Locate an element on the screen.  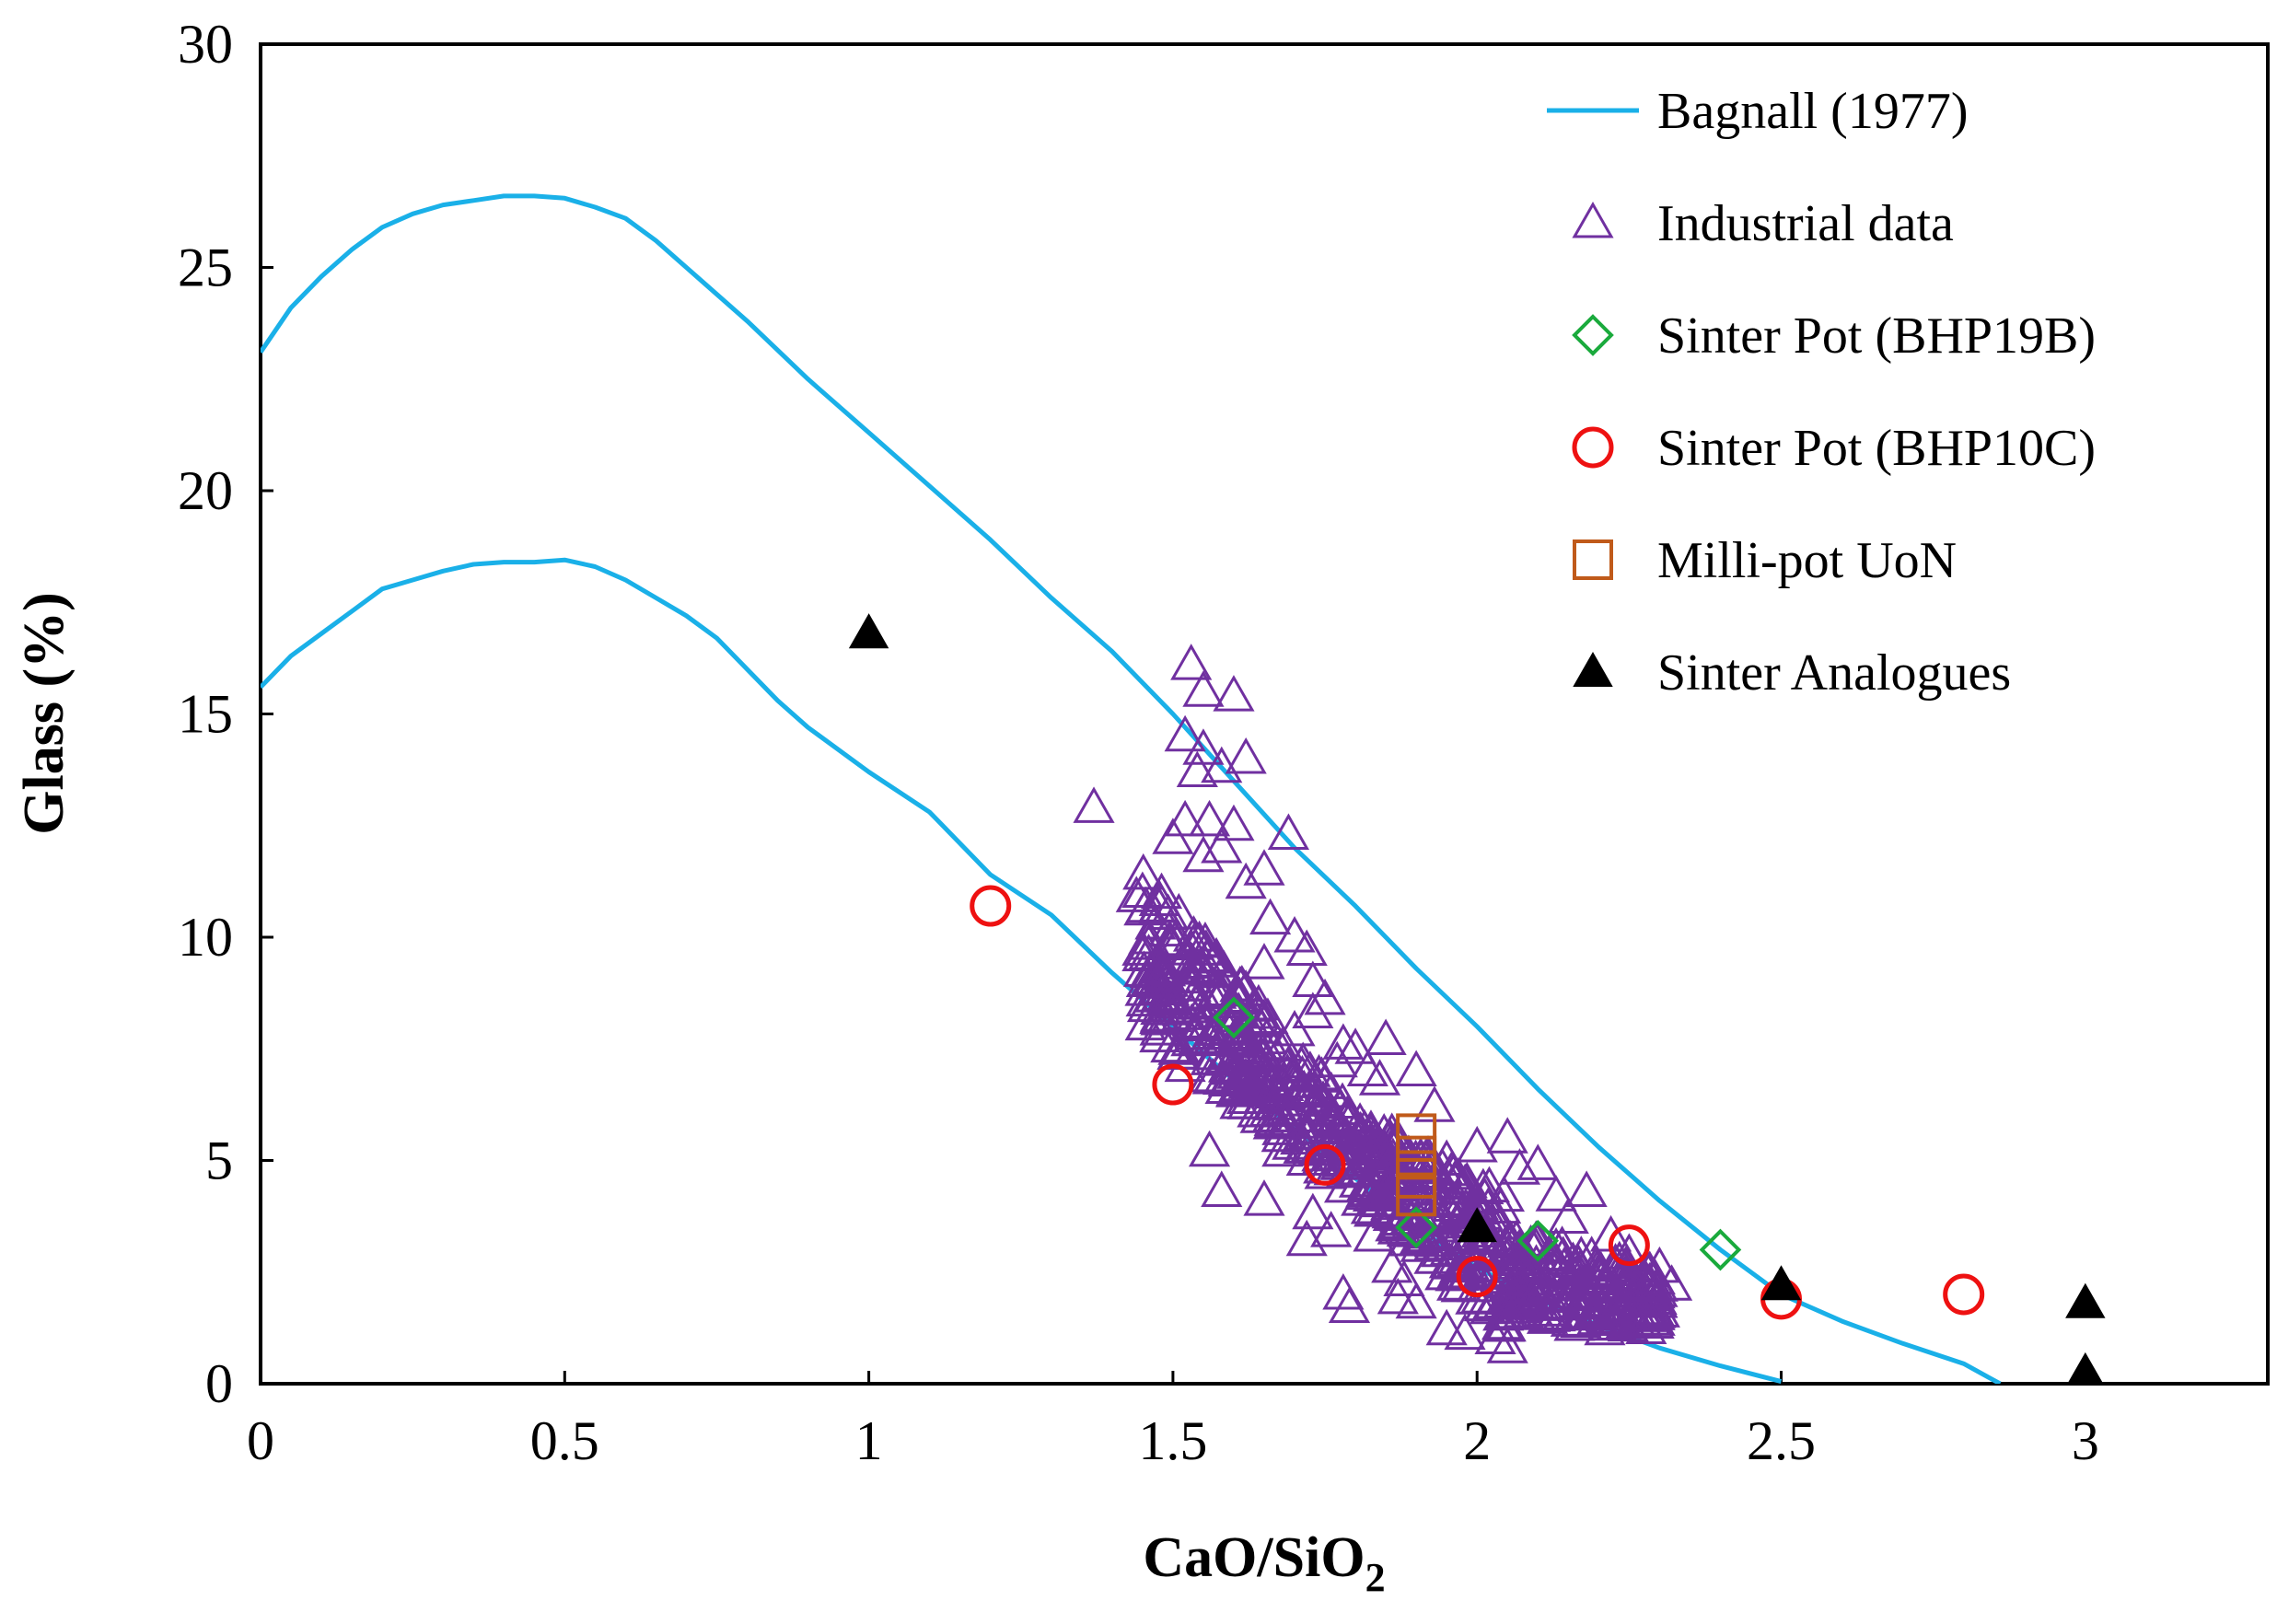
y-tick-label: 20 is located at coordinates (205, 490).